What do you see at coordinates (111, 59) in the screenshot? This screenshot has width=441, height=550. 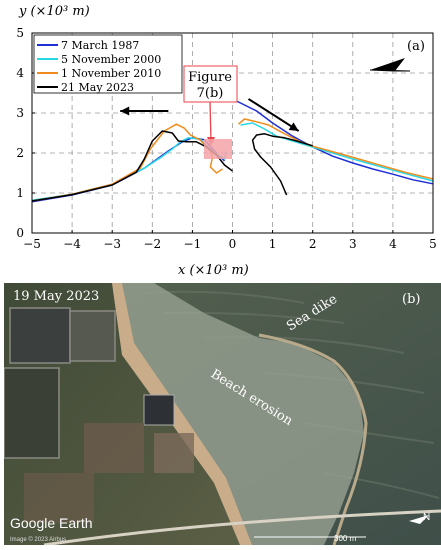 I see `legend-label-2000: 5 November 2000` at bounding box center [111, 59].